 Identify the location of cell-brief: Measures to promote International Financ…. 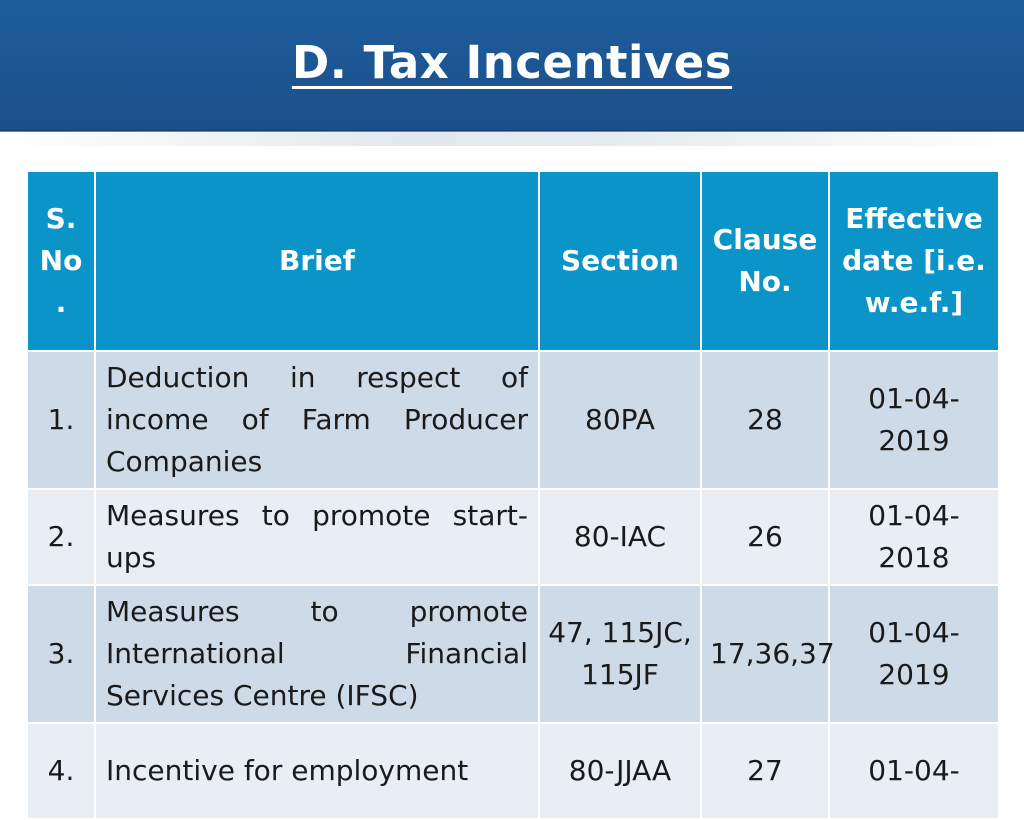
(317, 654).